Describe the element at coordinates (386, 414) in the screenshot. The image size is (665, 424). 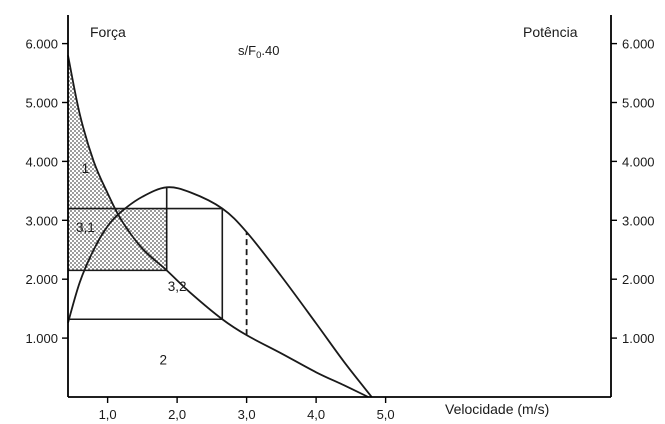
I see `x-tick-label-4: 5,0` at that location.